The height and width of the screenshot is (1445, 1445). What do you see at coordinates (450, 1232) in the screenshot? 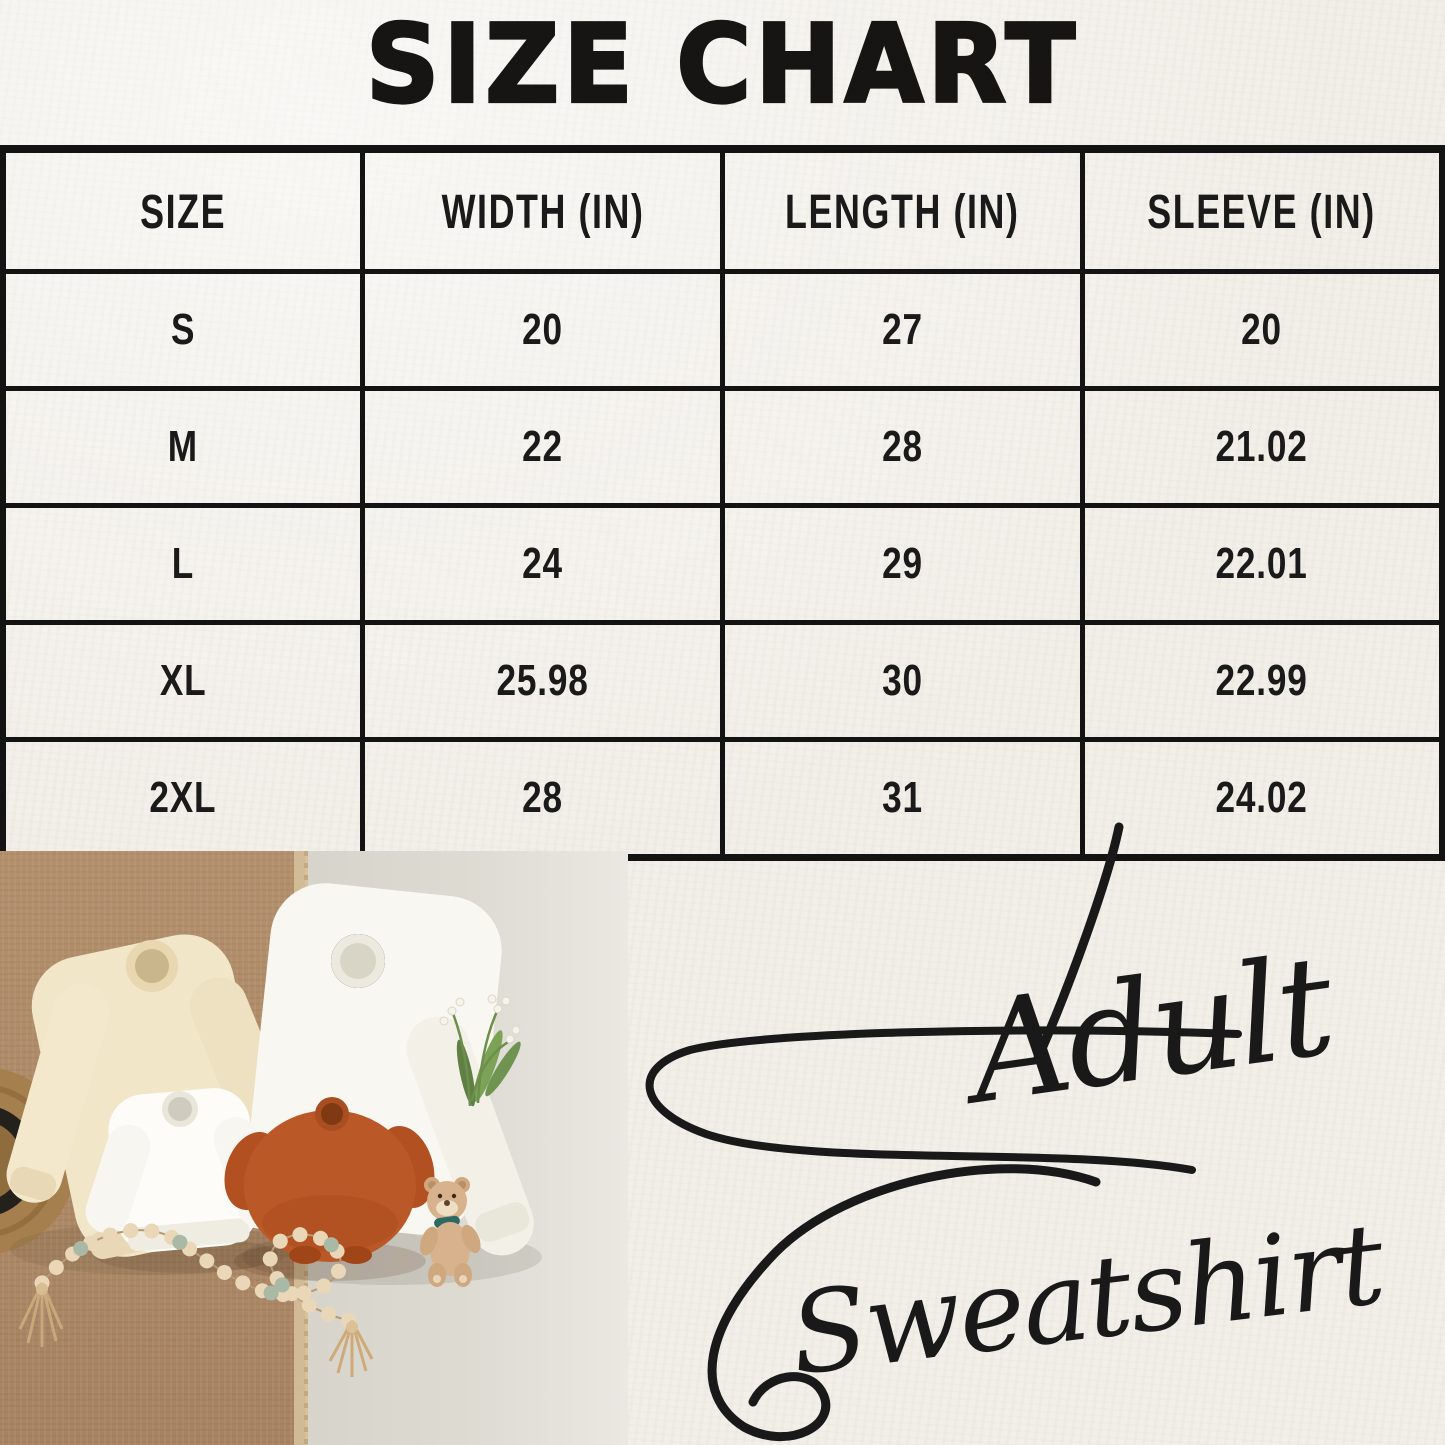
I see `teddy-bear` at bounding box center [450, 1232].